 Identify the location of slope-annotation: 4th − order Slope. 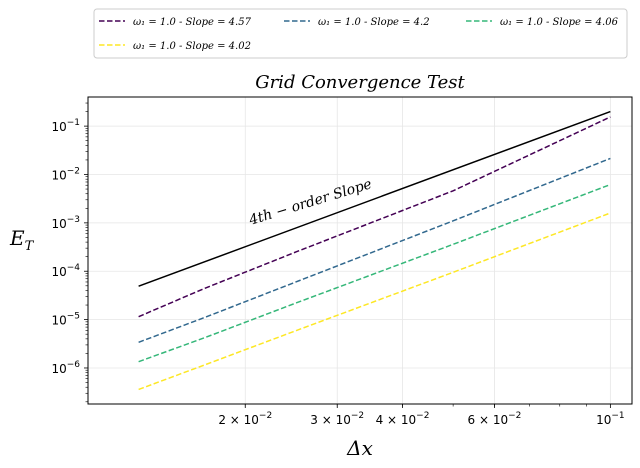
(310, 202).